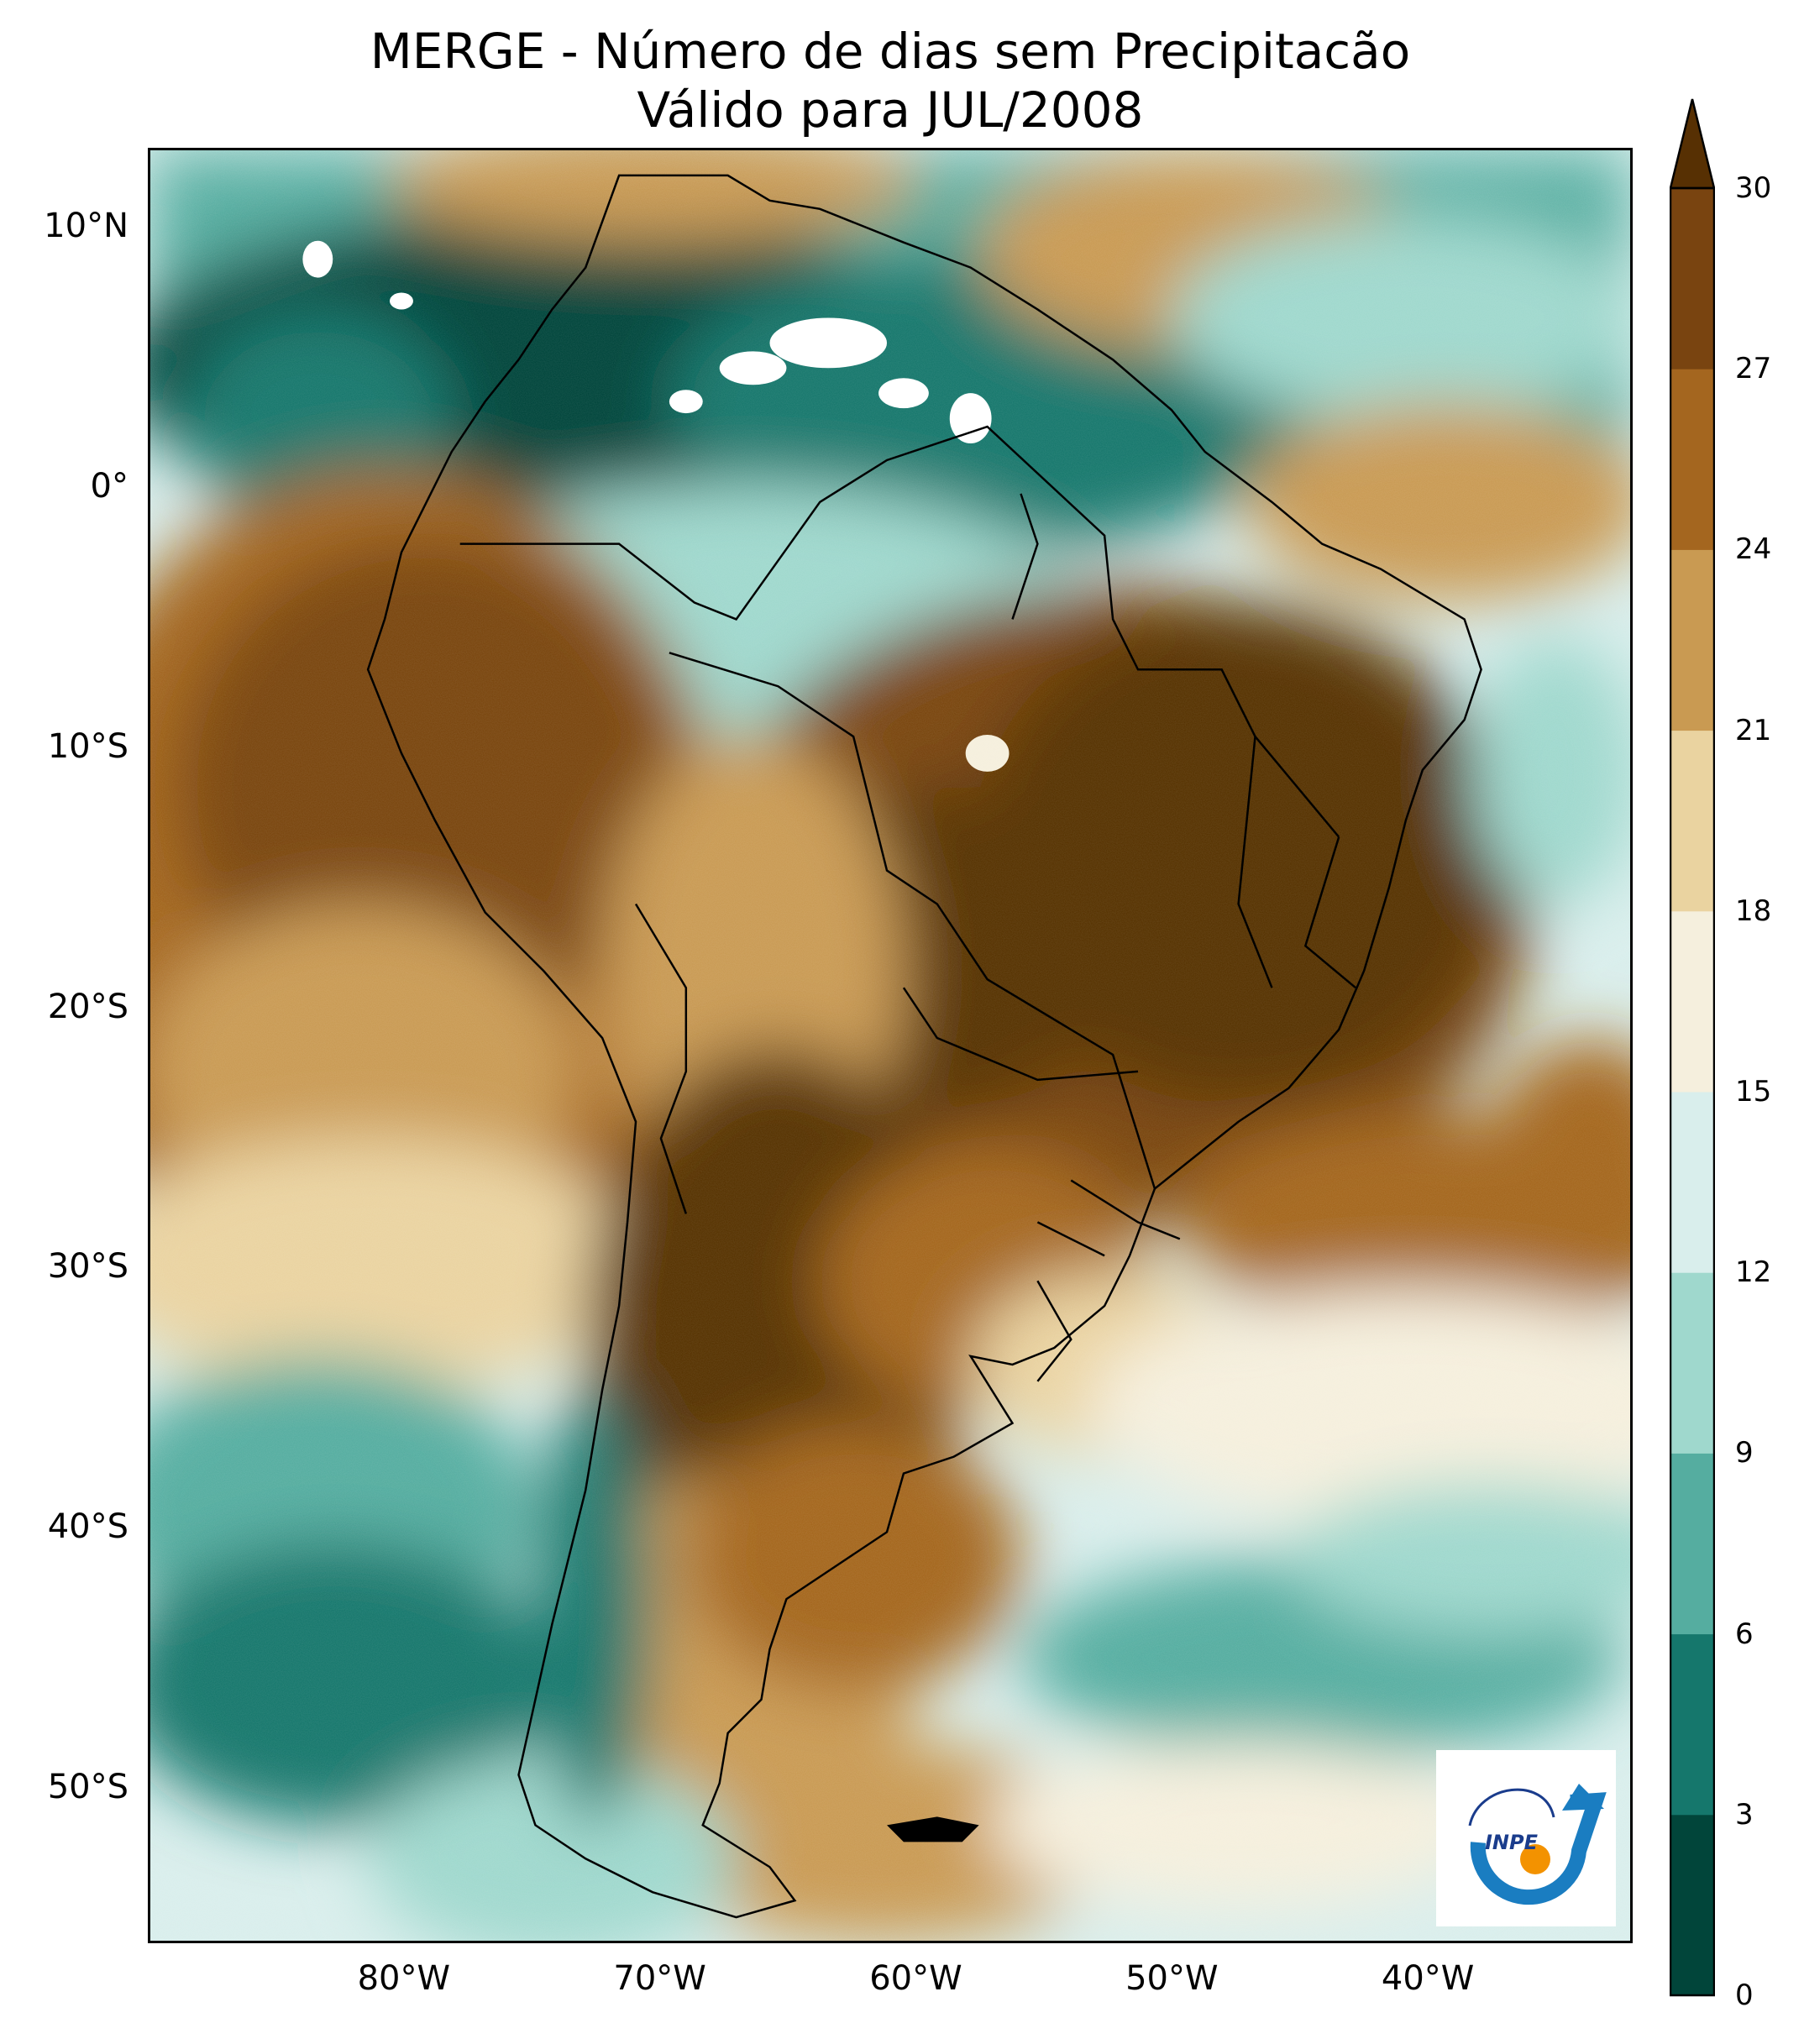  I want to click on colorbar-tick-label: 21, so click(1753, 730).